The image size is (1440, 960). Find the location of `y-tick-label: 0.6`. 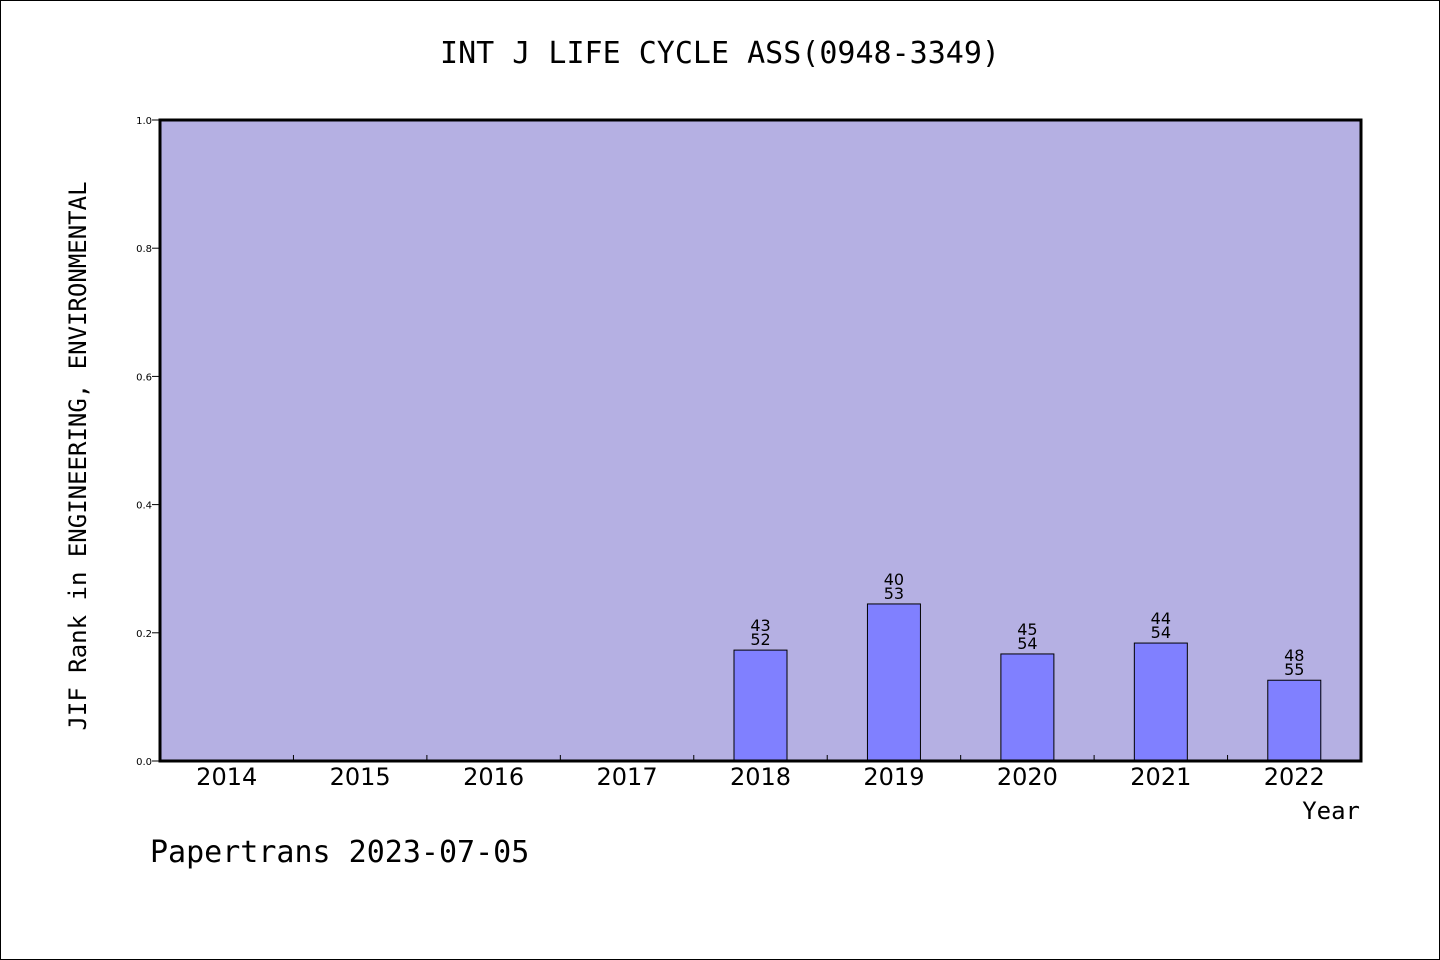

y-tick-label: 0.6 is located at coordinates (144, 377).